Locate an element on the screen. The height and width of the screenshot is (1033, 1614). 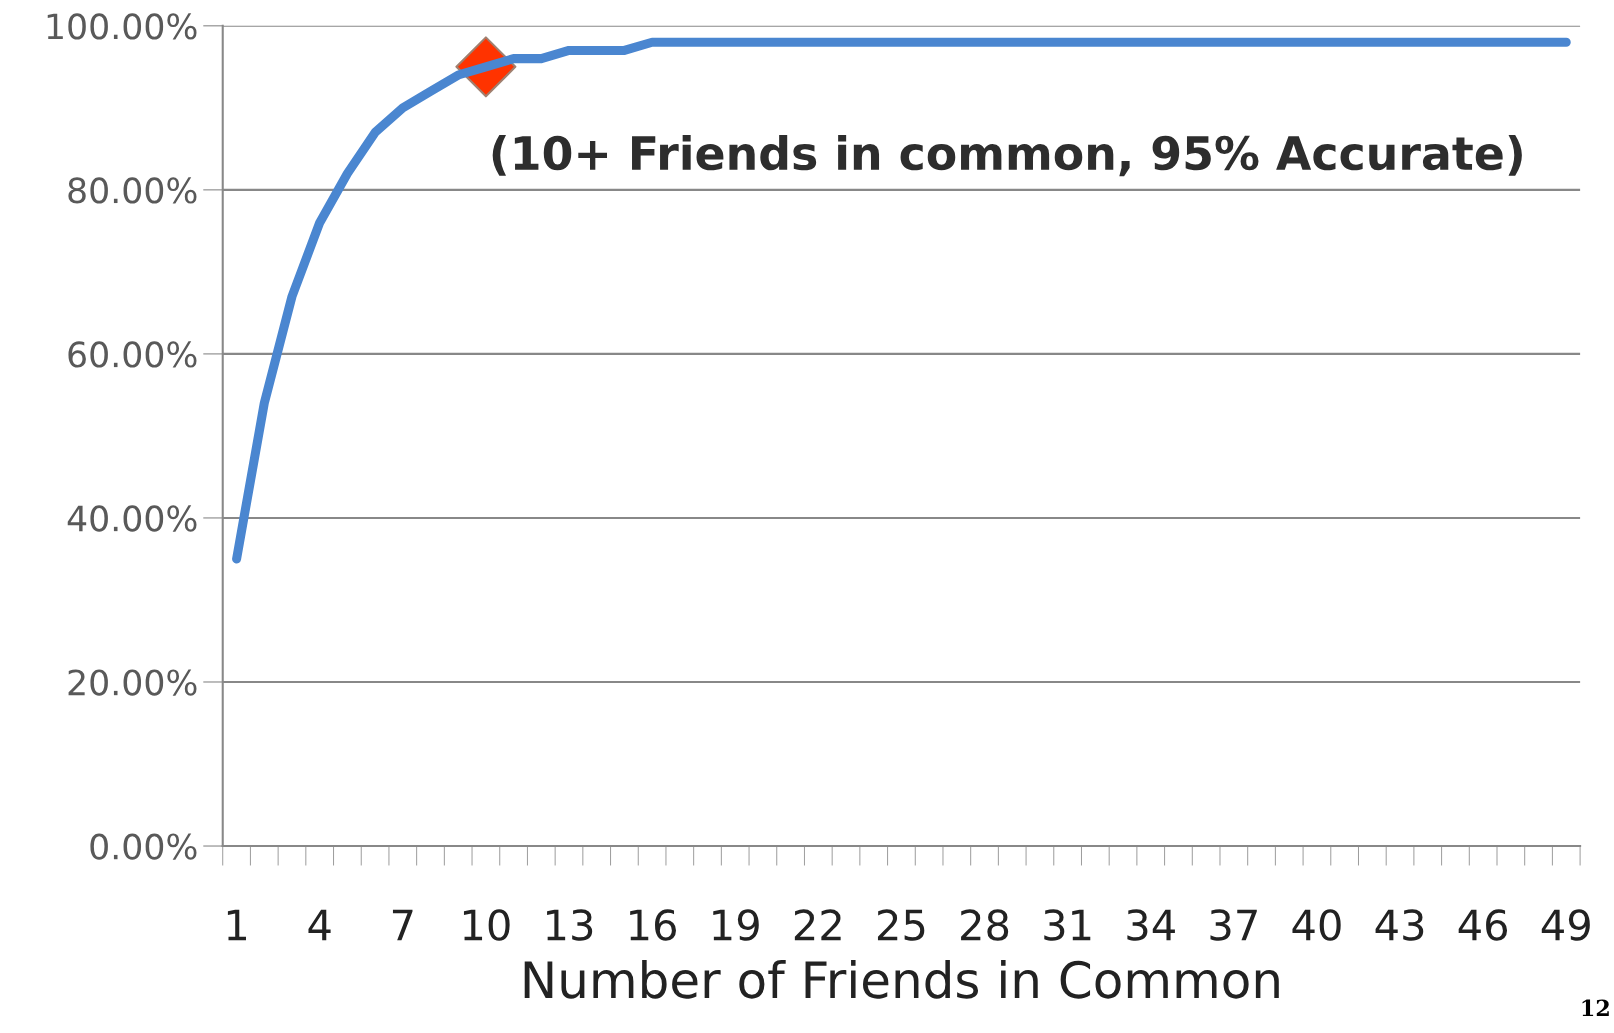
x-tick-label: 49 is located at coordinates (1565, 925).